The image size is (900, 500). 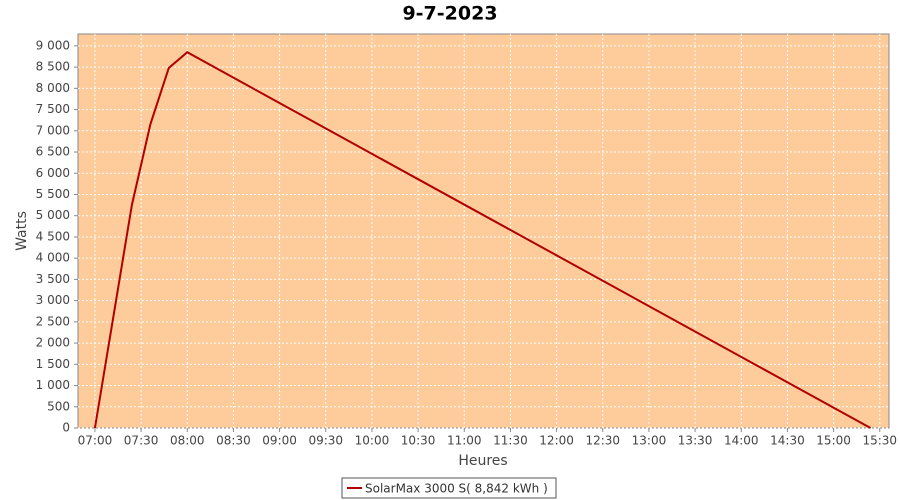 What do you see at coordinates (53, 152) in the screenshot?
I see `y-tick-label: 6 500` at bounding box center [53, 152].